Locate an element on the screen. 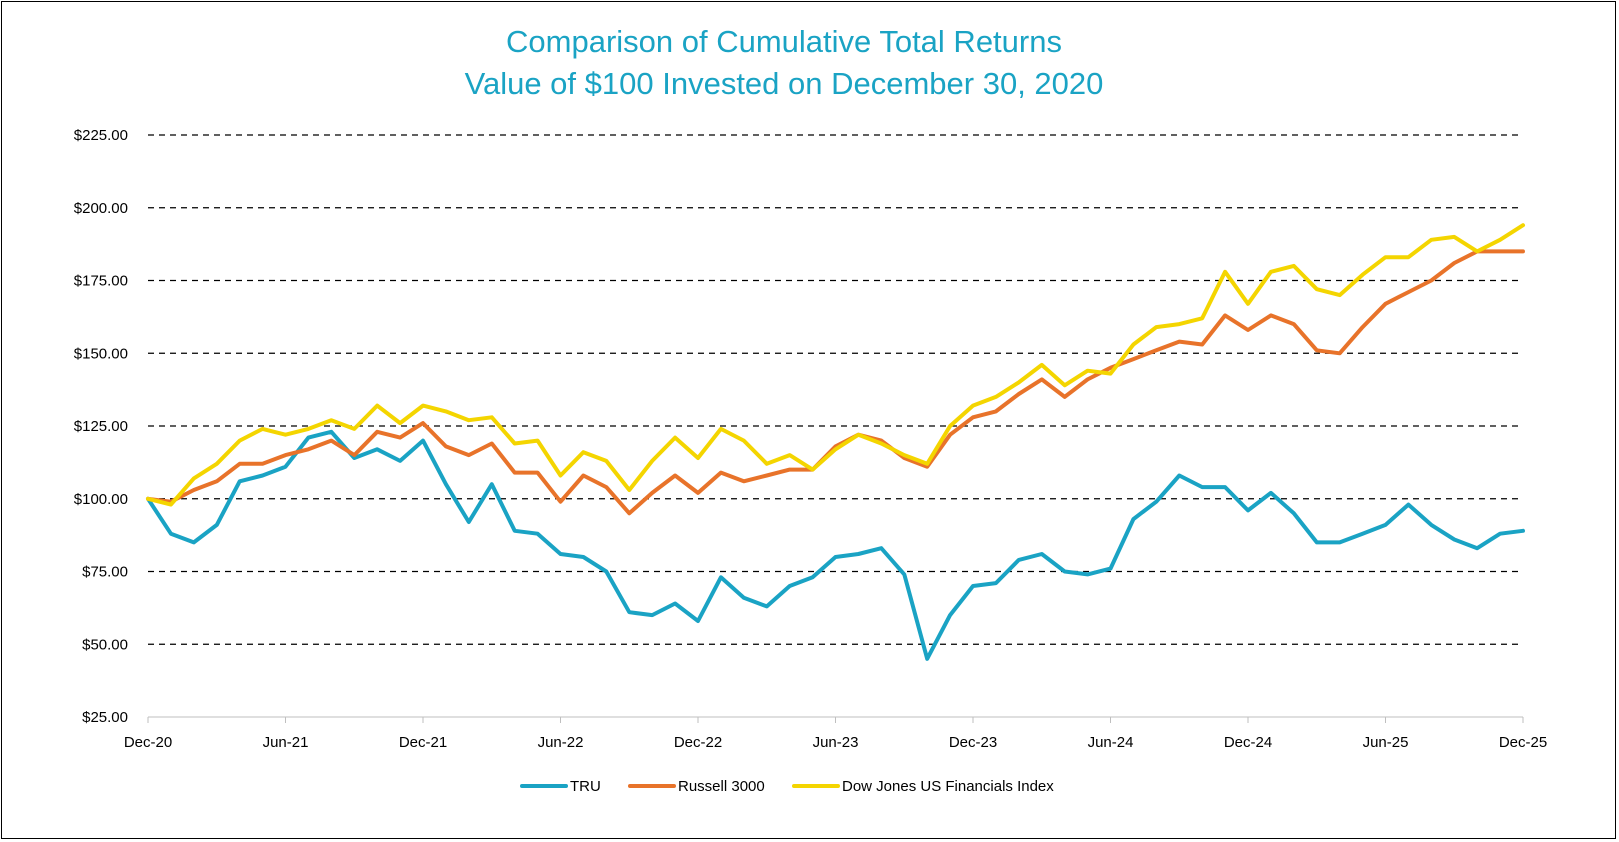 This screenshot has height=842, width=1619. legend-label-russell-3000: Russell 3000 is located at coordinates (721, 786).